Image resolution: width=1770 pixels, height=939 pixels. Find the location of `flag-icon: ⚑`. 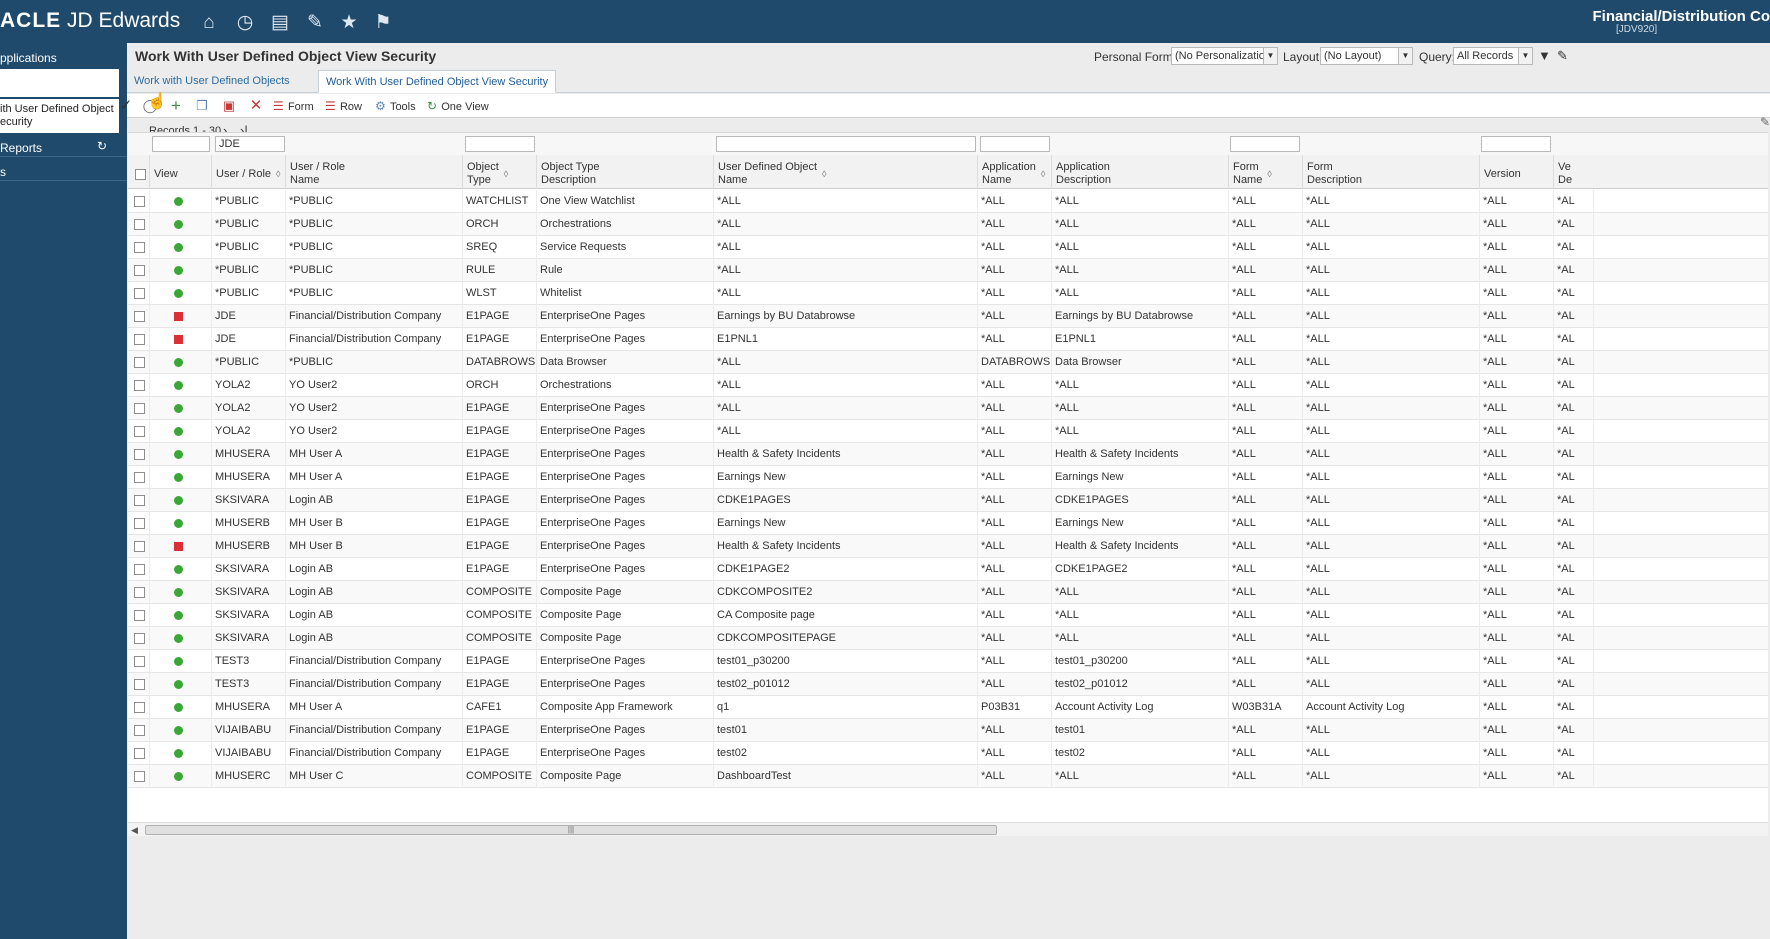

flag-icon: ⚑ is located at coordinates (383, 22).